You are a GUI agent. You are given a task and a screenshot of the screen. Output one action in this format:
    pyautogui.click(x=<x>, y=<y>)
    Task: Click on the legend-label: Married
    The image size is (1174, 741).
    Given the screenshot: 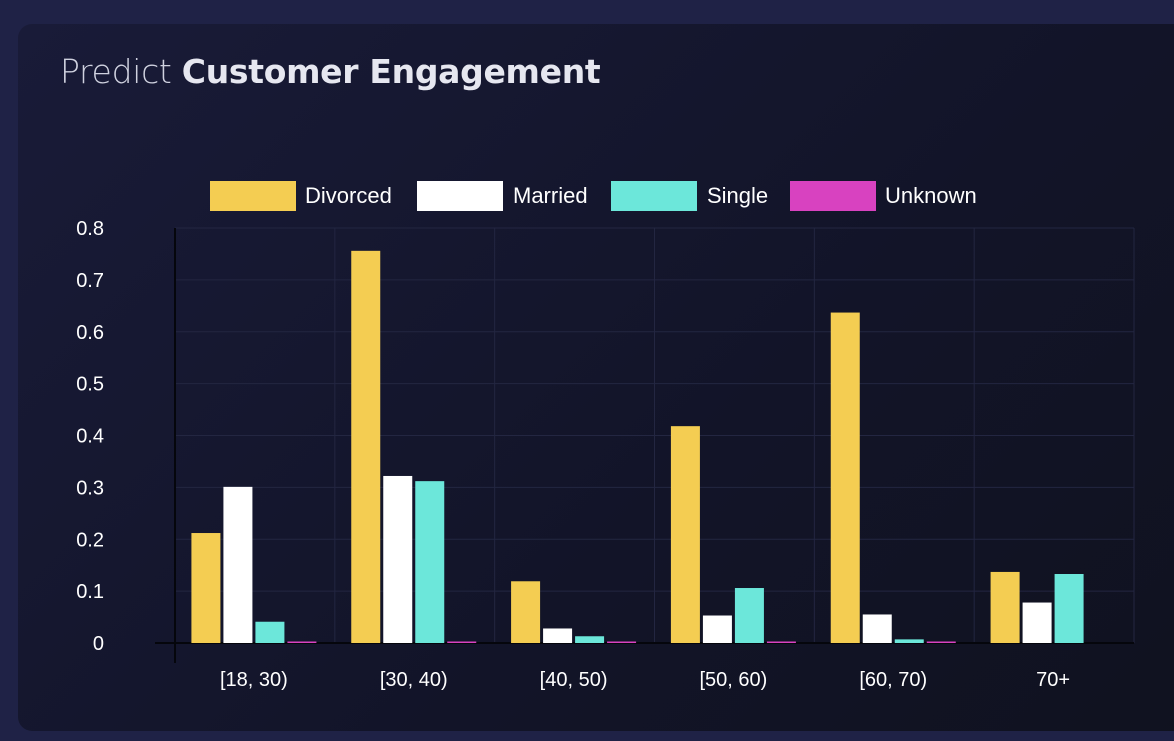 What is the action you would take?
    pyautogui.click(x=550, y=195)
    